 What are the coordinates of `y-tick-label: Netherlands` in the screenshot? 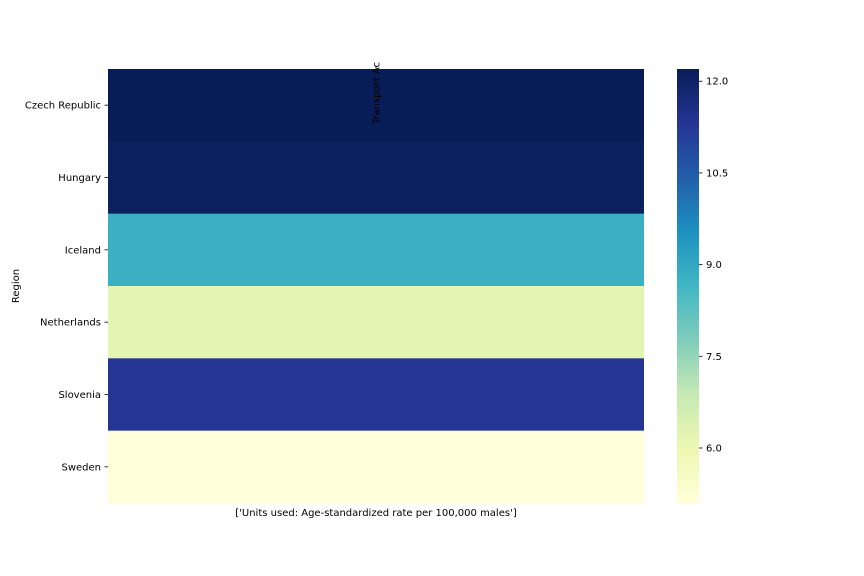 It's located at (70, 323).